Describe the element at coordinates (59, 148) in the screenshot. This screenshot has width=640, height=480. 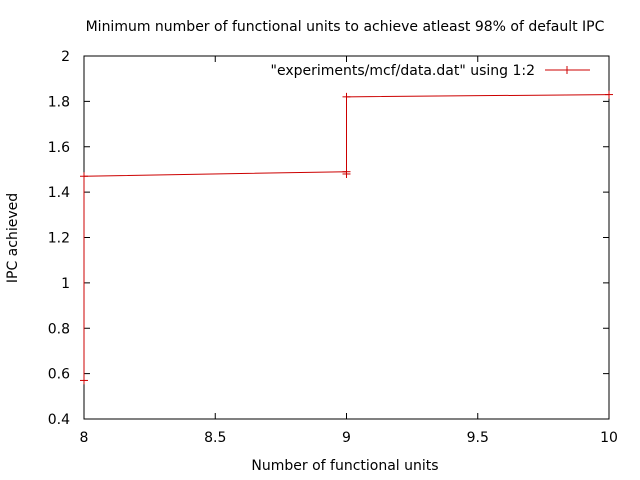
I see `y-tick-label: 1.6` at that location.